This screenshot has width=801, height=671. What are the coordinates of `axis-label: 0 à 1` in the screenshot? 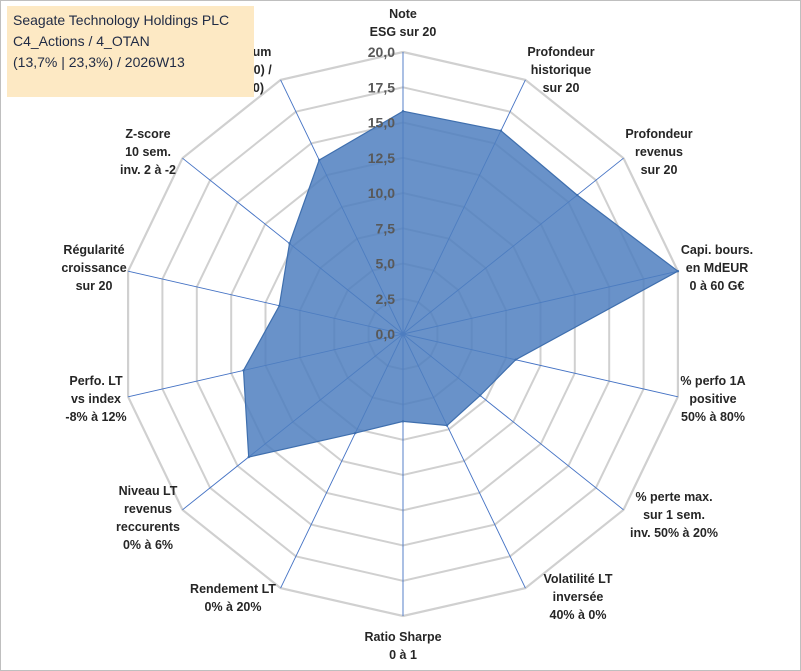 It's located at (403, 655).